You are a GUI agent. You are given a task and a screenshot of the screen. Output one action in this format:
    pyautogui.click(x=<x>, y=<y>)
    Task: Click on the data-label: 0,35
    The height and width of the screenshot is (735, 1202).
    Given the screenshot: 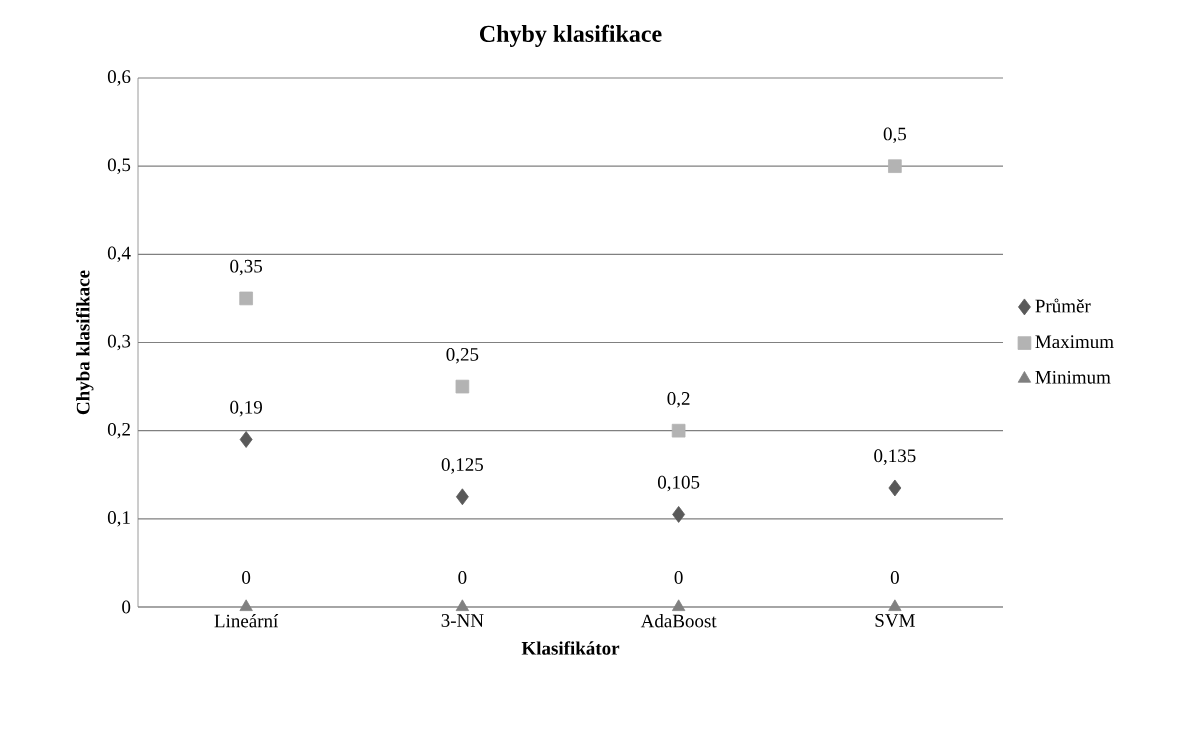 What is the action you would take?
    pyautogui.click(x=246, y=267)
    